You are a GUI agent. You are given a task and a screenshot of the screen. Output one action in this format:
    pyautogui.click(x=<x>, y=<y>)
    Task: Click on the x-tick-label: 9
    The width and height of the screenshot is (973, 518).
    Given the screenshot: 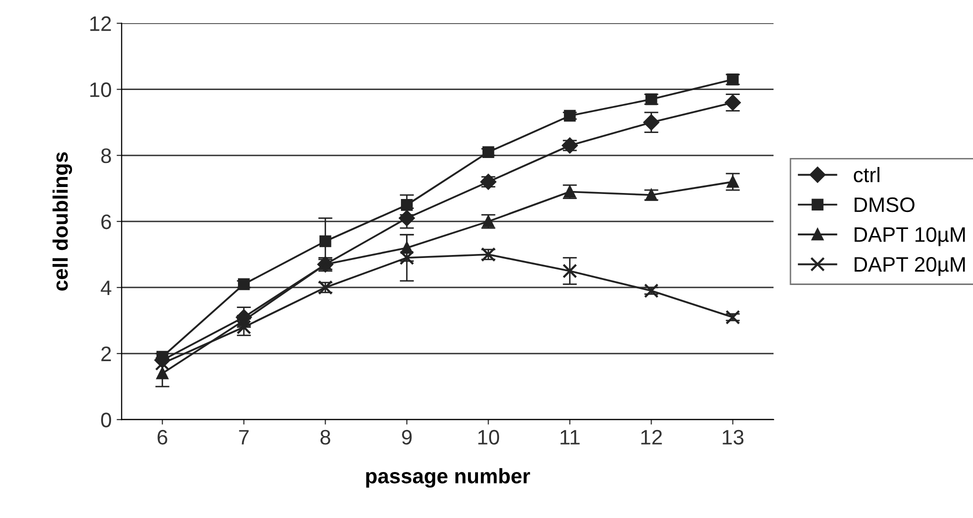 What is the action you would take?
    pyautogui.click(x=407, y=437)
    